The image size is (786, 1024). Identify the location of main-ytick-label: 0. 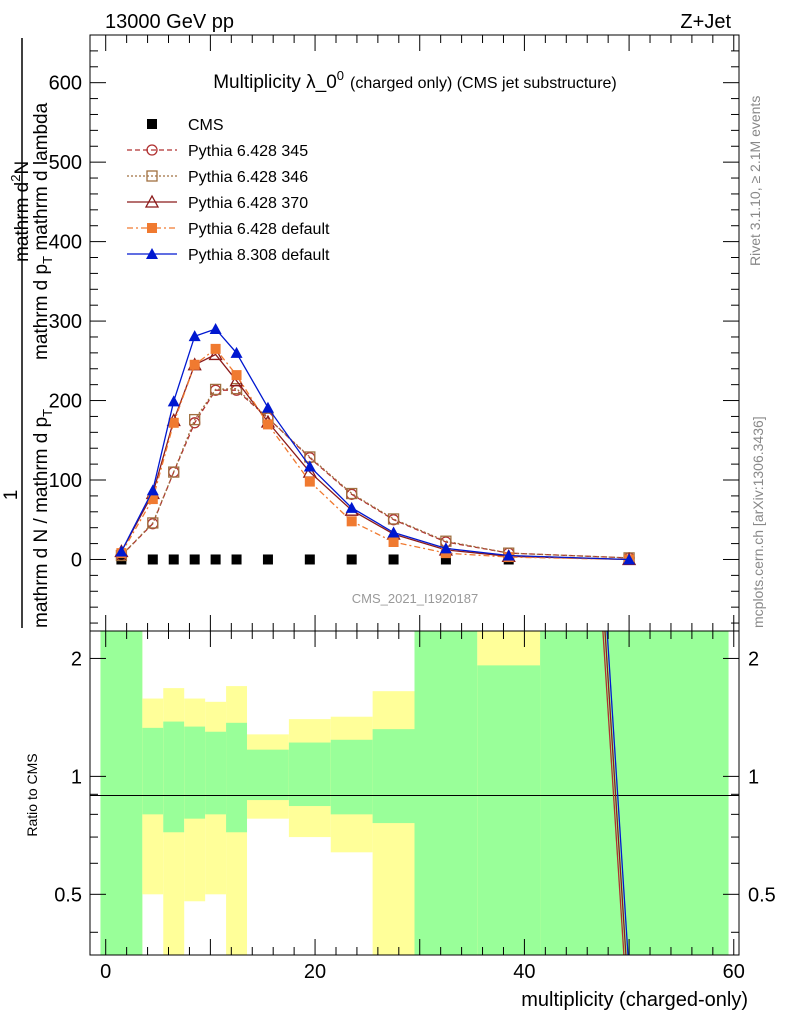
(76, 560).